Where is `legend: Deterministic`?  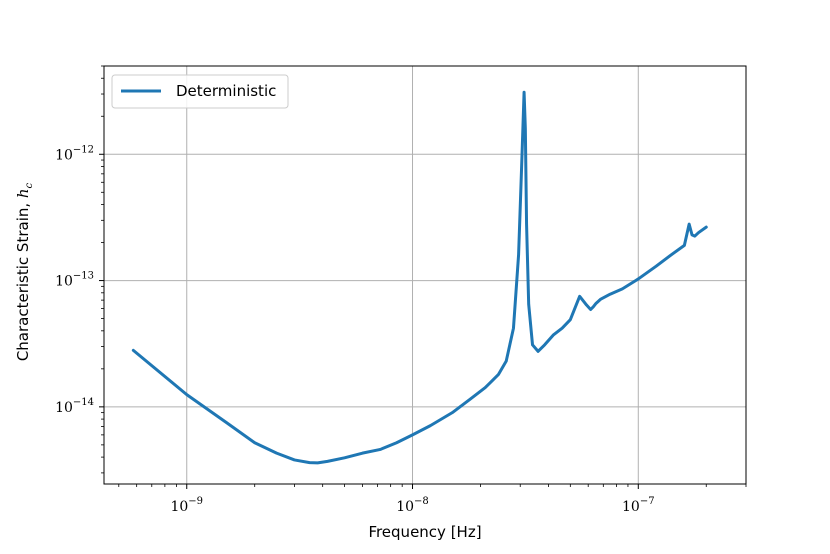
legend: Deterministic is located at coordinates (200, 91).